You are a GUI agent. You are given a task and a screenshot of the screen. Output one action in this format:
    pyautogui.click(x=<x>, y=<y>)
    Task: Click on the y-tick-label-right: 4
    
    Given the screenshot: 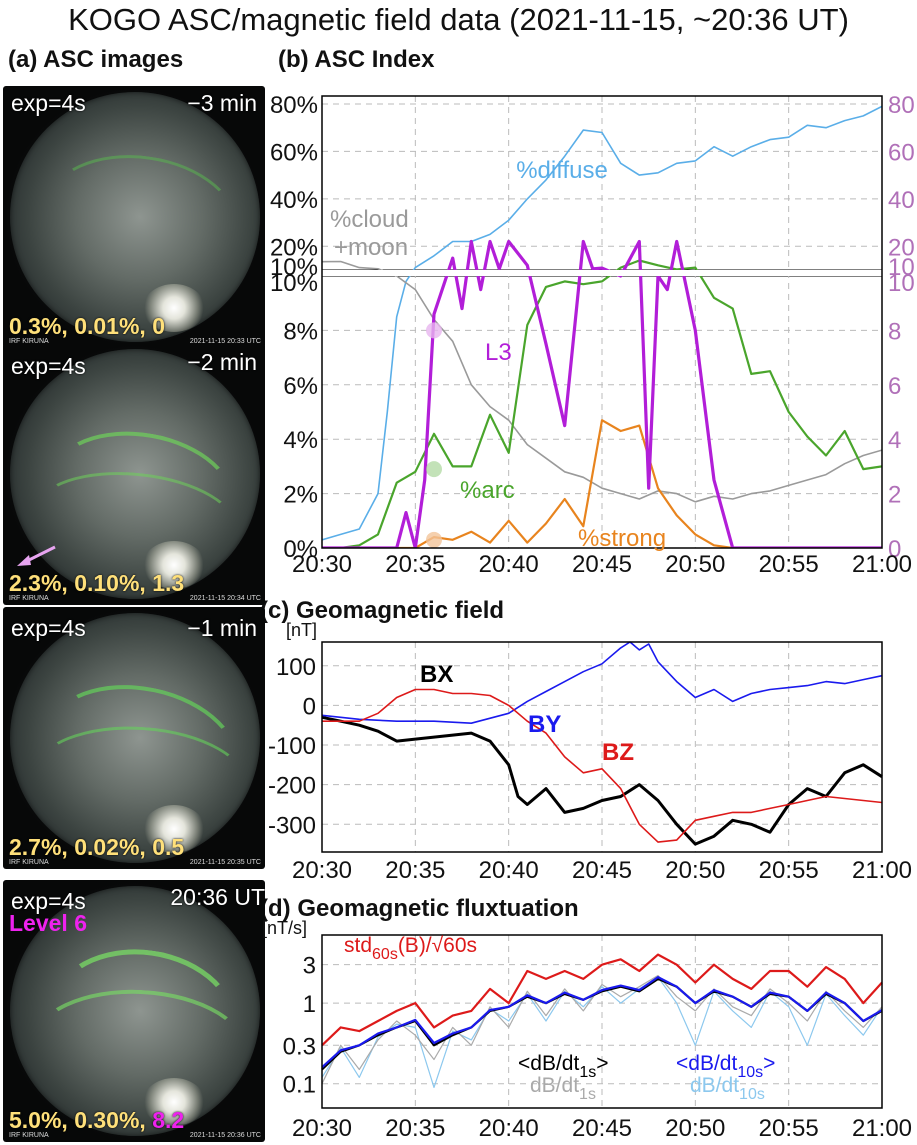 What is the action you would take?
    pyautogui.click(x=894, y=440)
    